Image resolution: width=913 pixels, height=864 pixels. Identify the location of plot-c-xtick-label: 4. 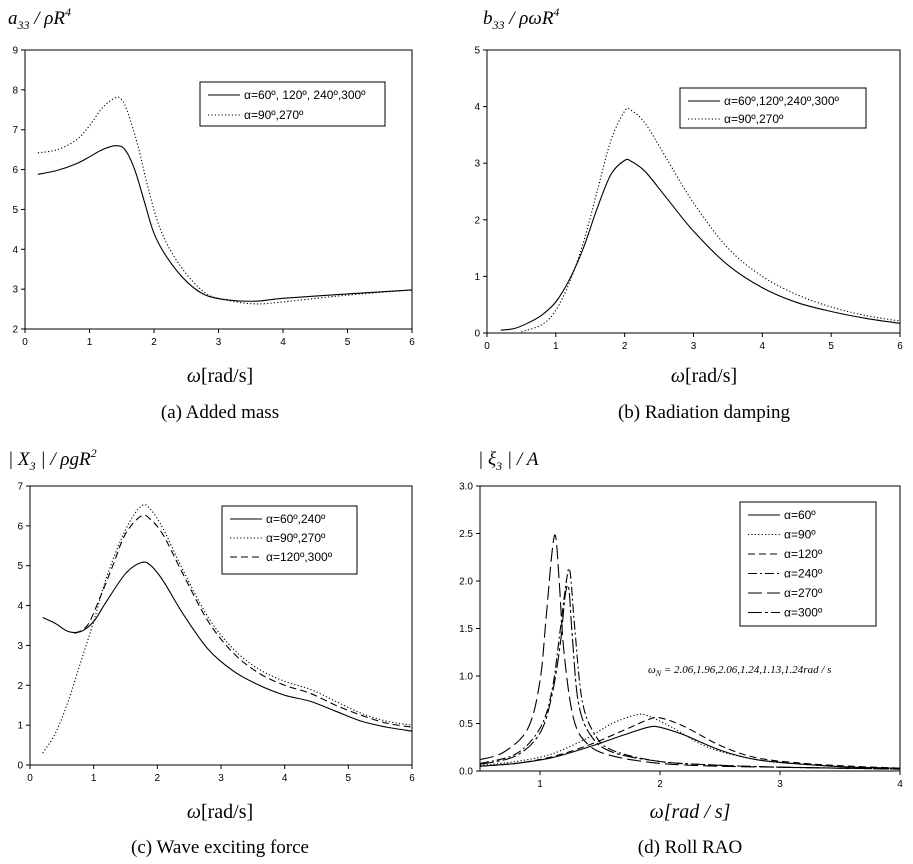
(285, 778).